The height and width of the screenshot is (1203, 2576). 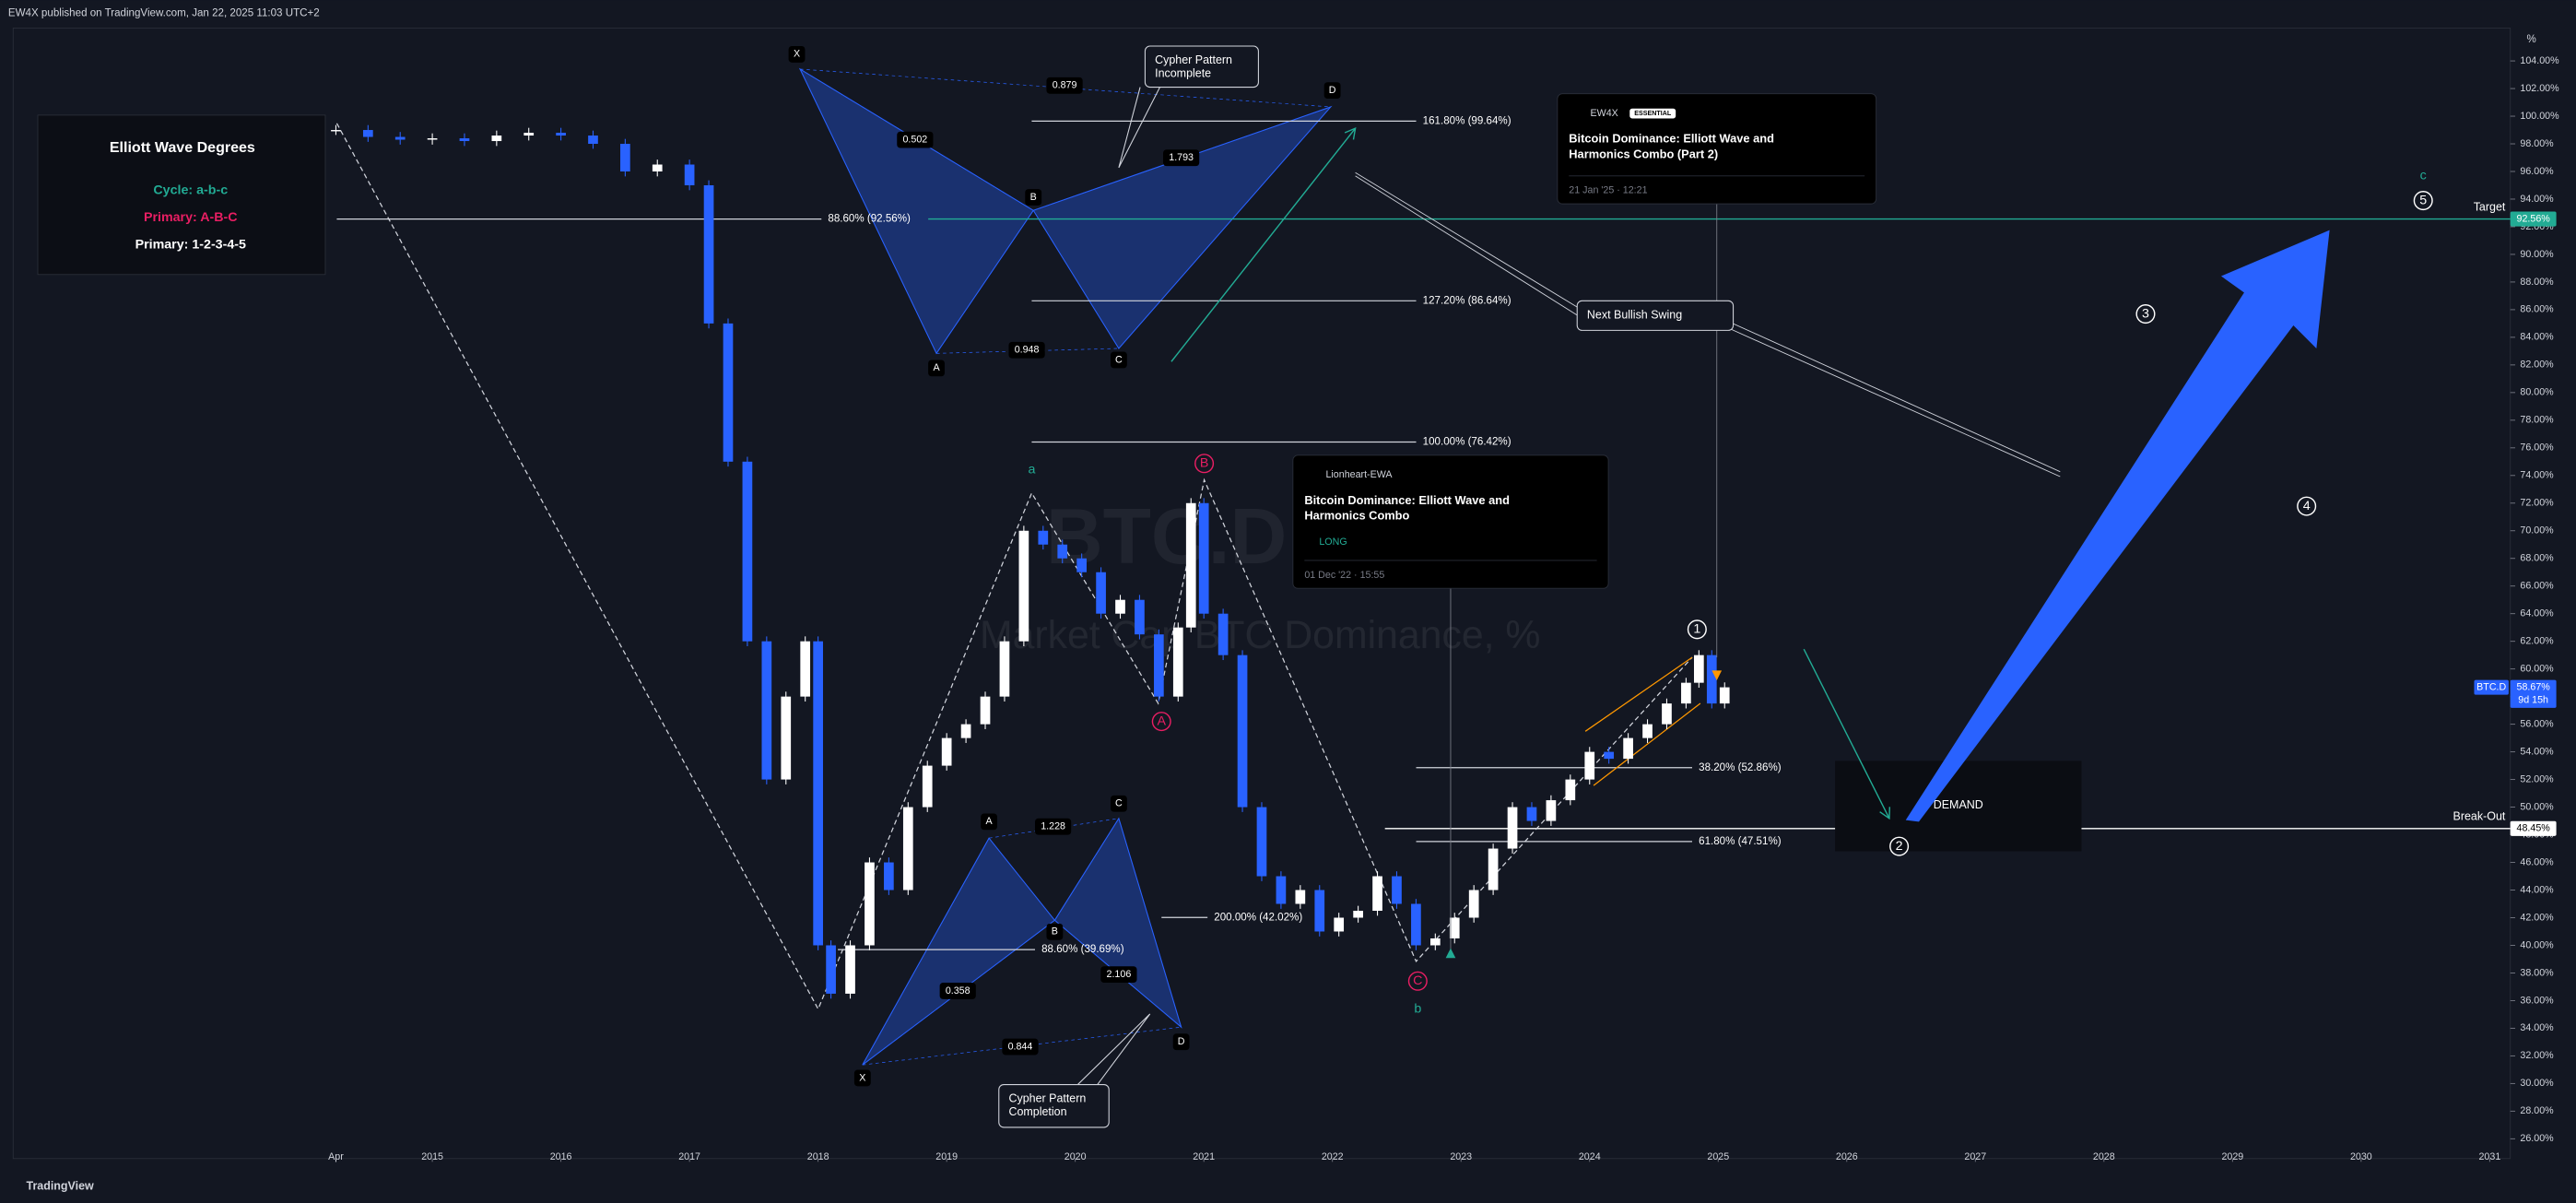 I want to click on x-tick-label: 2020, so click(x=1076, y=1156).